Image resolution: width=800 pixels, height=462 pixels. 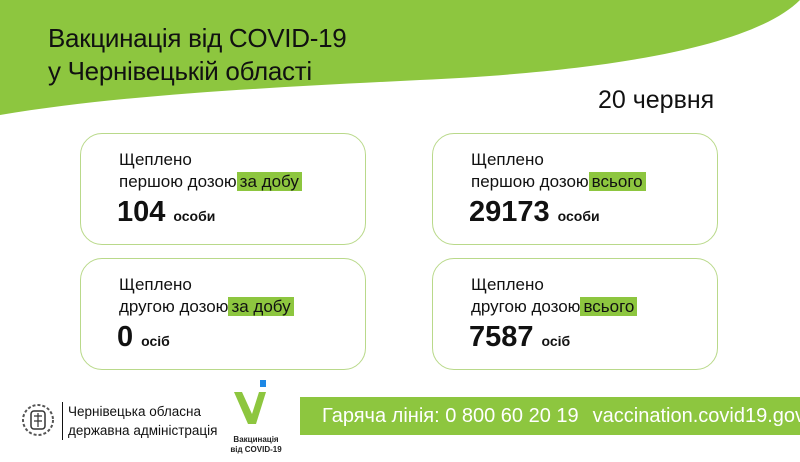 What do you see at coordinates (38, 420) in the screenshot?
I see `coat-of-arms-icon` at bounding box center [38, 420].